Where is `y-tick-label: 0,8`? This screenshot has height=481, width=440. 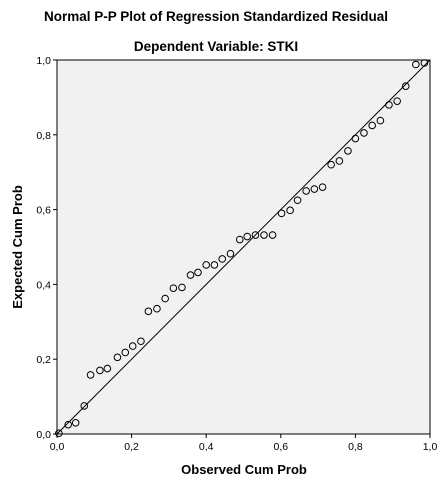
y-tick-label: 0,8 is located at coordinates (43, 136).